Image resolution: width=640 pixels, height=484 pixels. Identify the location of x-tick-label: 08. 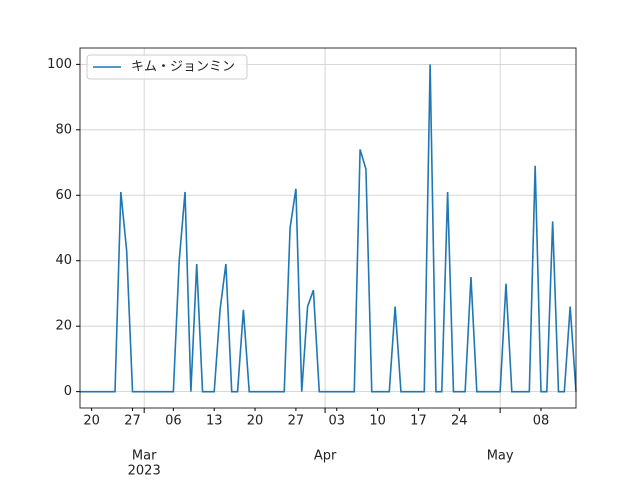
(541, 421).